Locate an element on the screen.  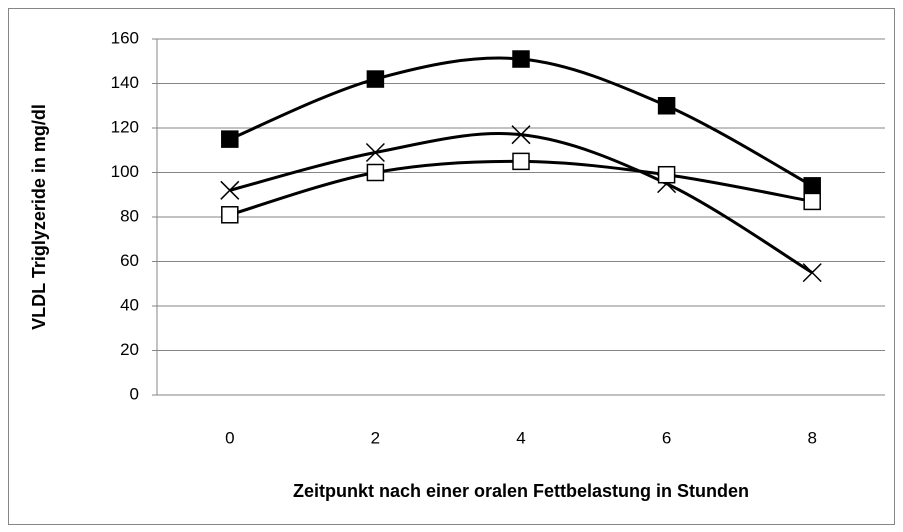
y-tick-label: 20 is located at coordinates (129, 349).